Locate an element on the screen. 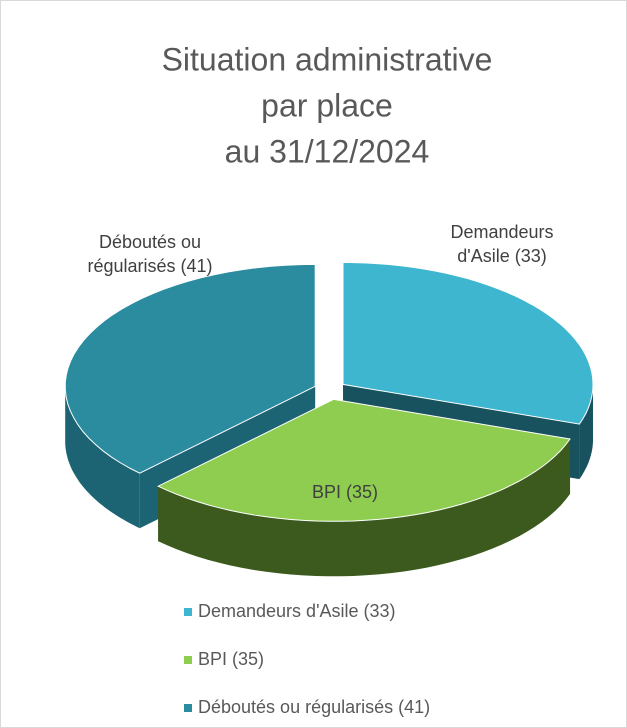 The image size is (627, 728). chart-title: Situation administrative is located at coordinates (327, 59).